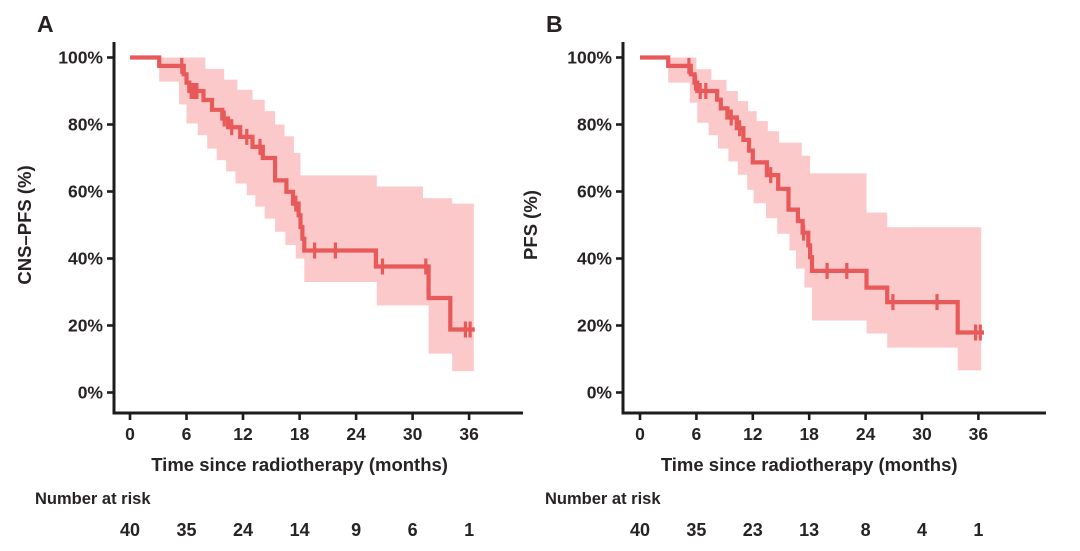 Image resolution: width=1080 pixels, height=551 pixels. I want to click on panel-B-risk-count-12mo: 23, so click(753, 530).